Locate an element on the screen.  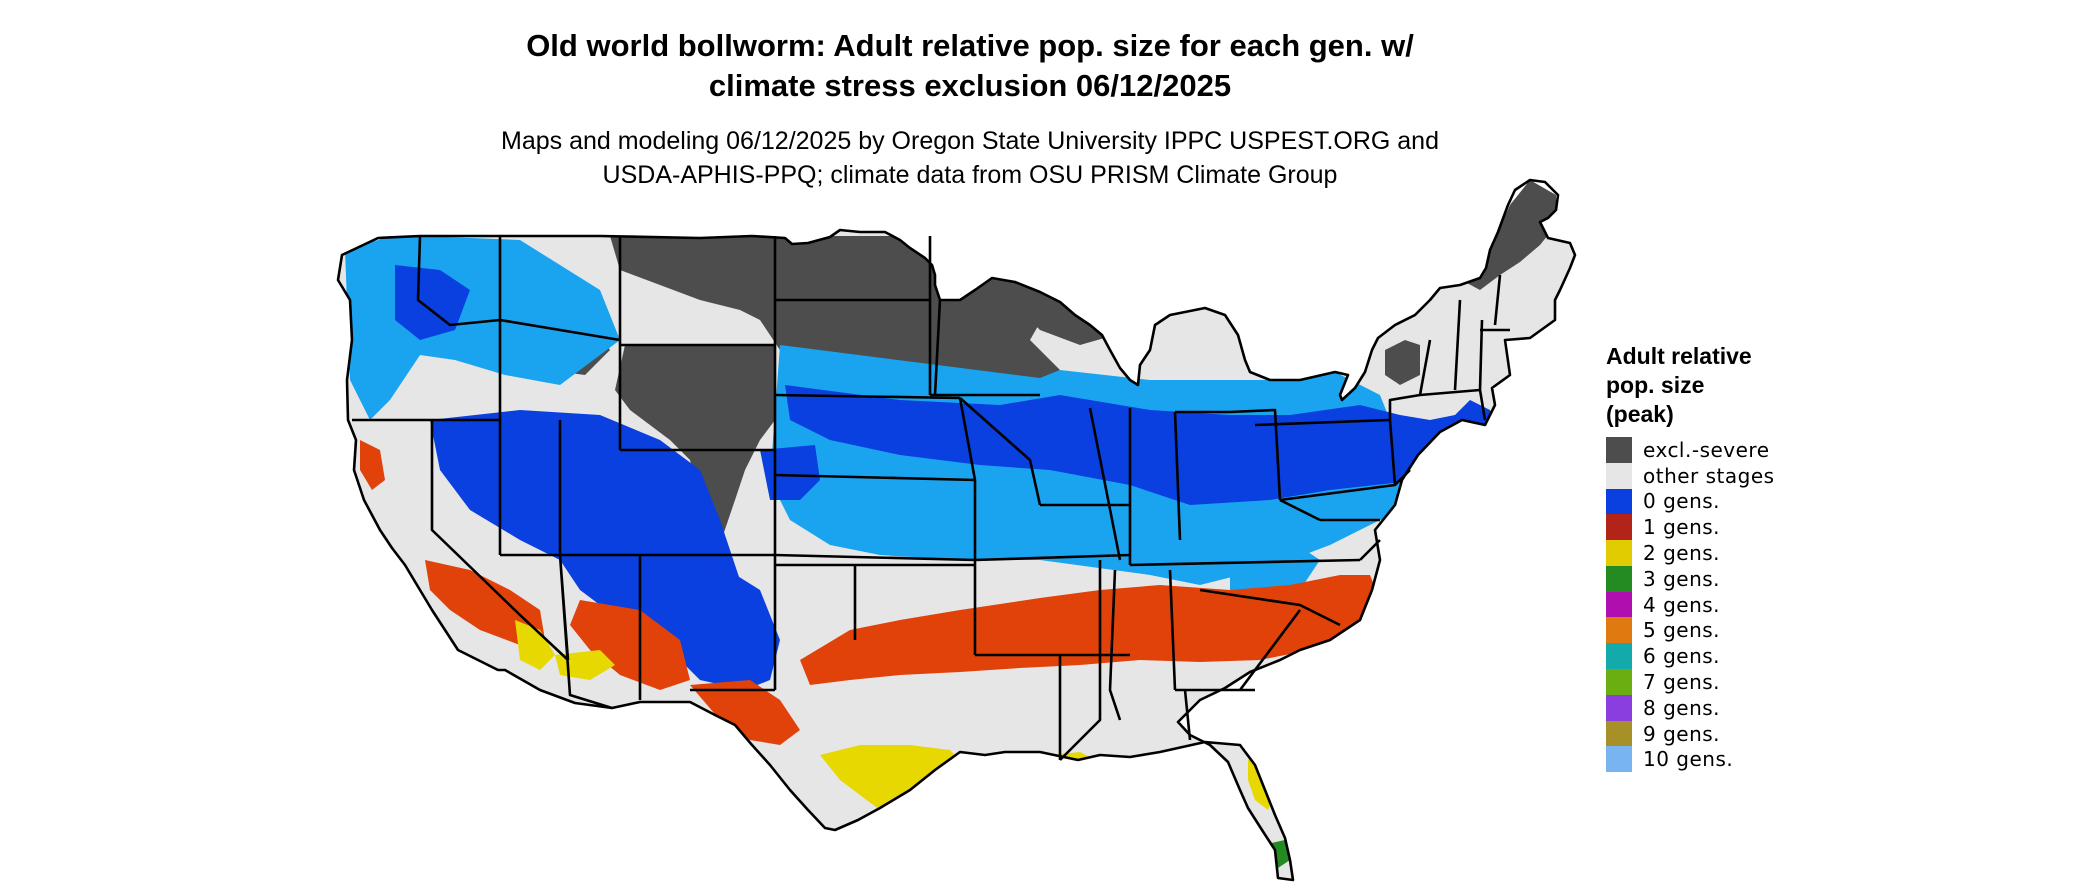
legend-title-line-3: (peak) is located at coordinates (1640, 414).